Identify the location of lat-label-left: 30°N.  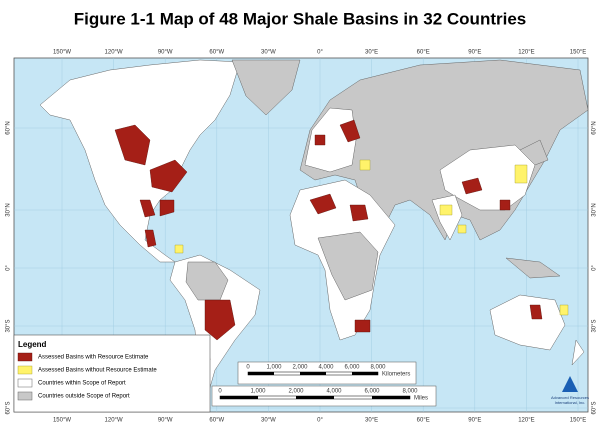
(9, 209).